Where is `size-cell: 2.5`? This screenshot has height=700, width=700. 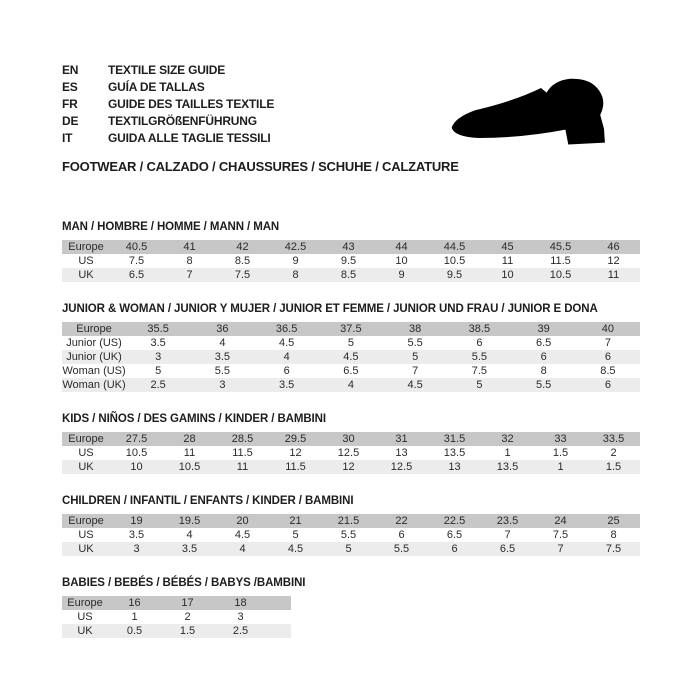 size-cell: 2.5 is located at coordinates (240, 631).